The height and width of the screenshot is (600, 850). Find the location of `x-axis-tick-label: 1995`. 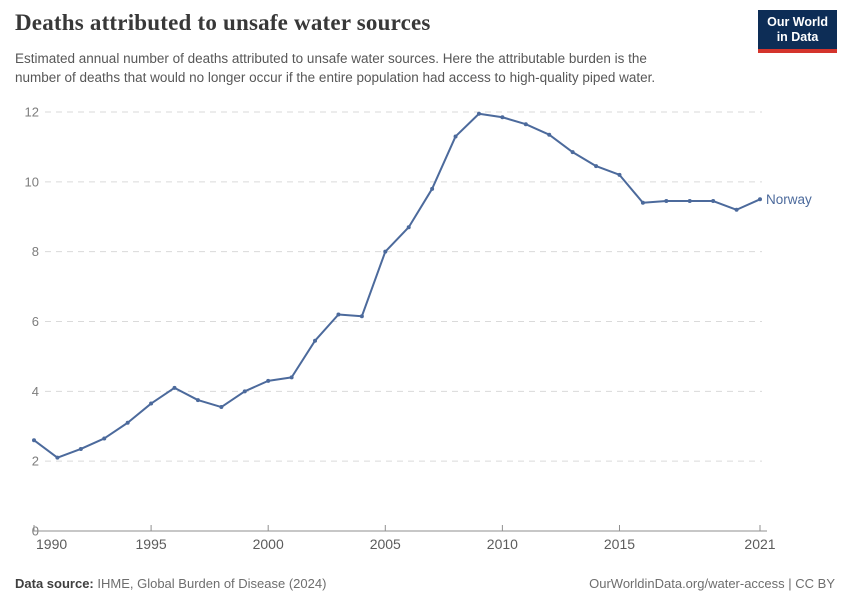

x-axis-tick-label: 1995 is located at coordinates (151, 544).